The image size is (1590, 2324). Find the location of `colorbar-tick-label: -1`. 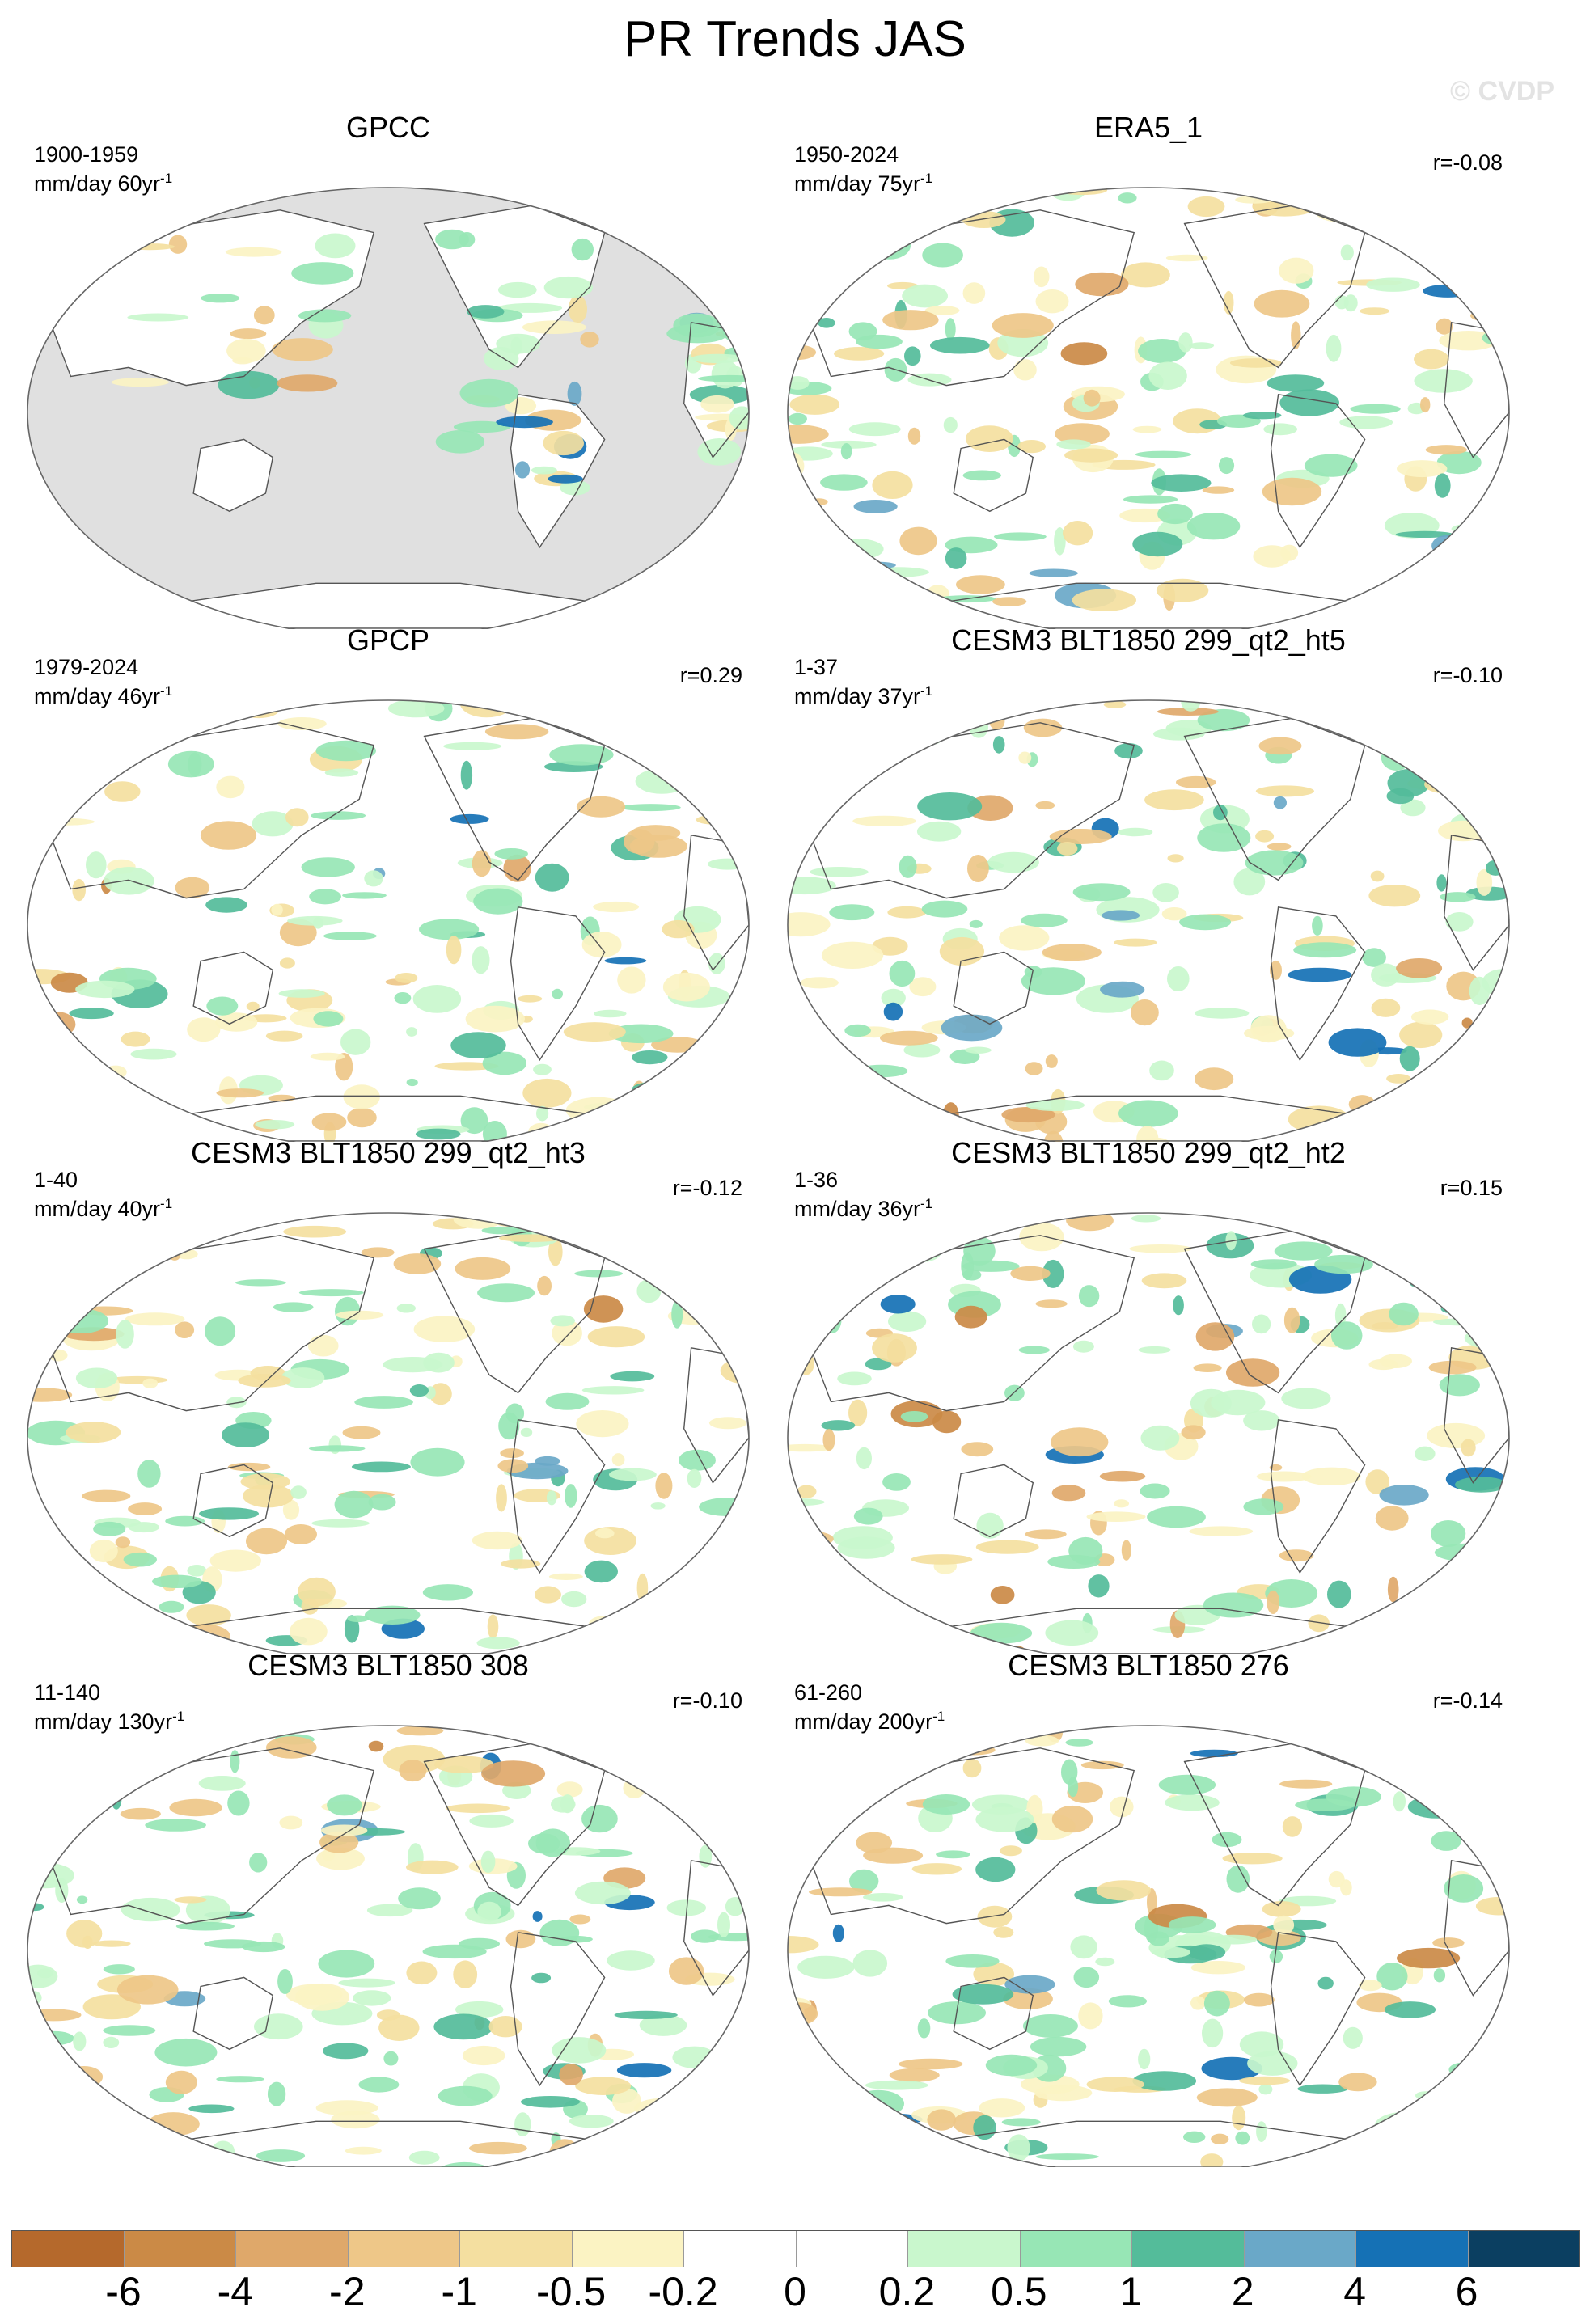

colorbar-tick-label: -1 is located at coordinates (459, 2291).